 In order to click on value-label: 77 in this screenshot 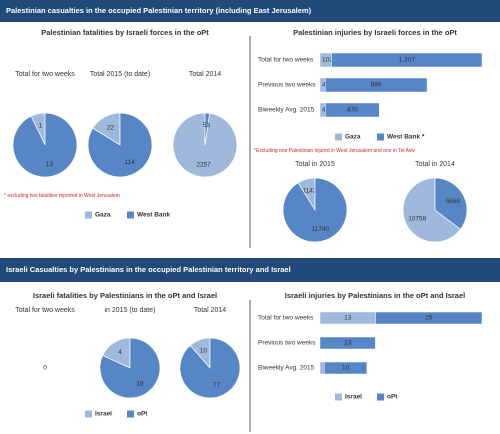, I will do `click(217, 385)`.